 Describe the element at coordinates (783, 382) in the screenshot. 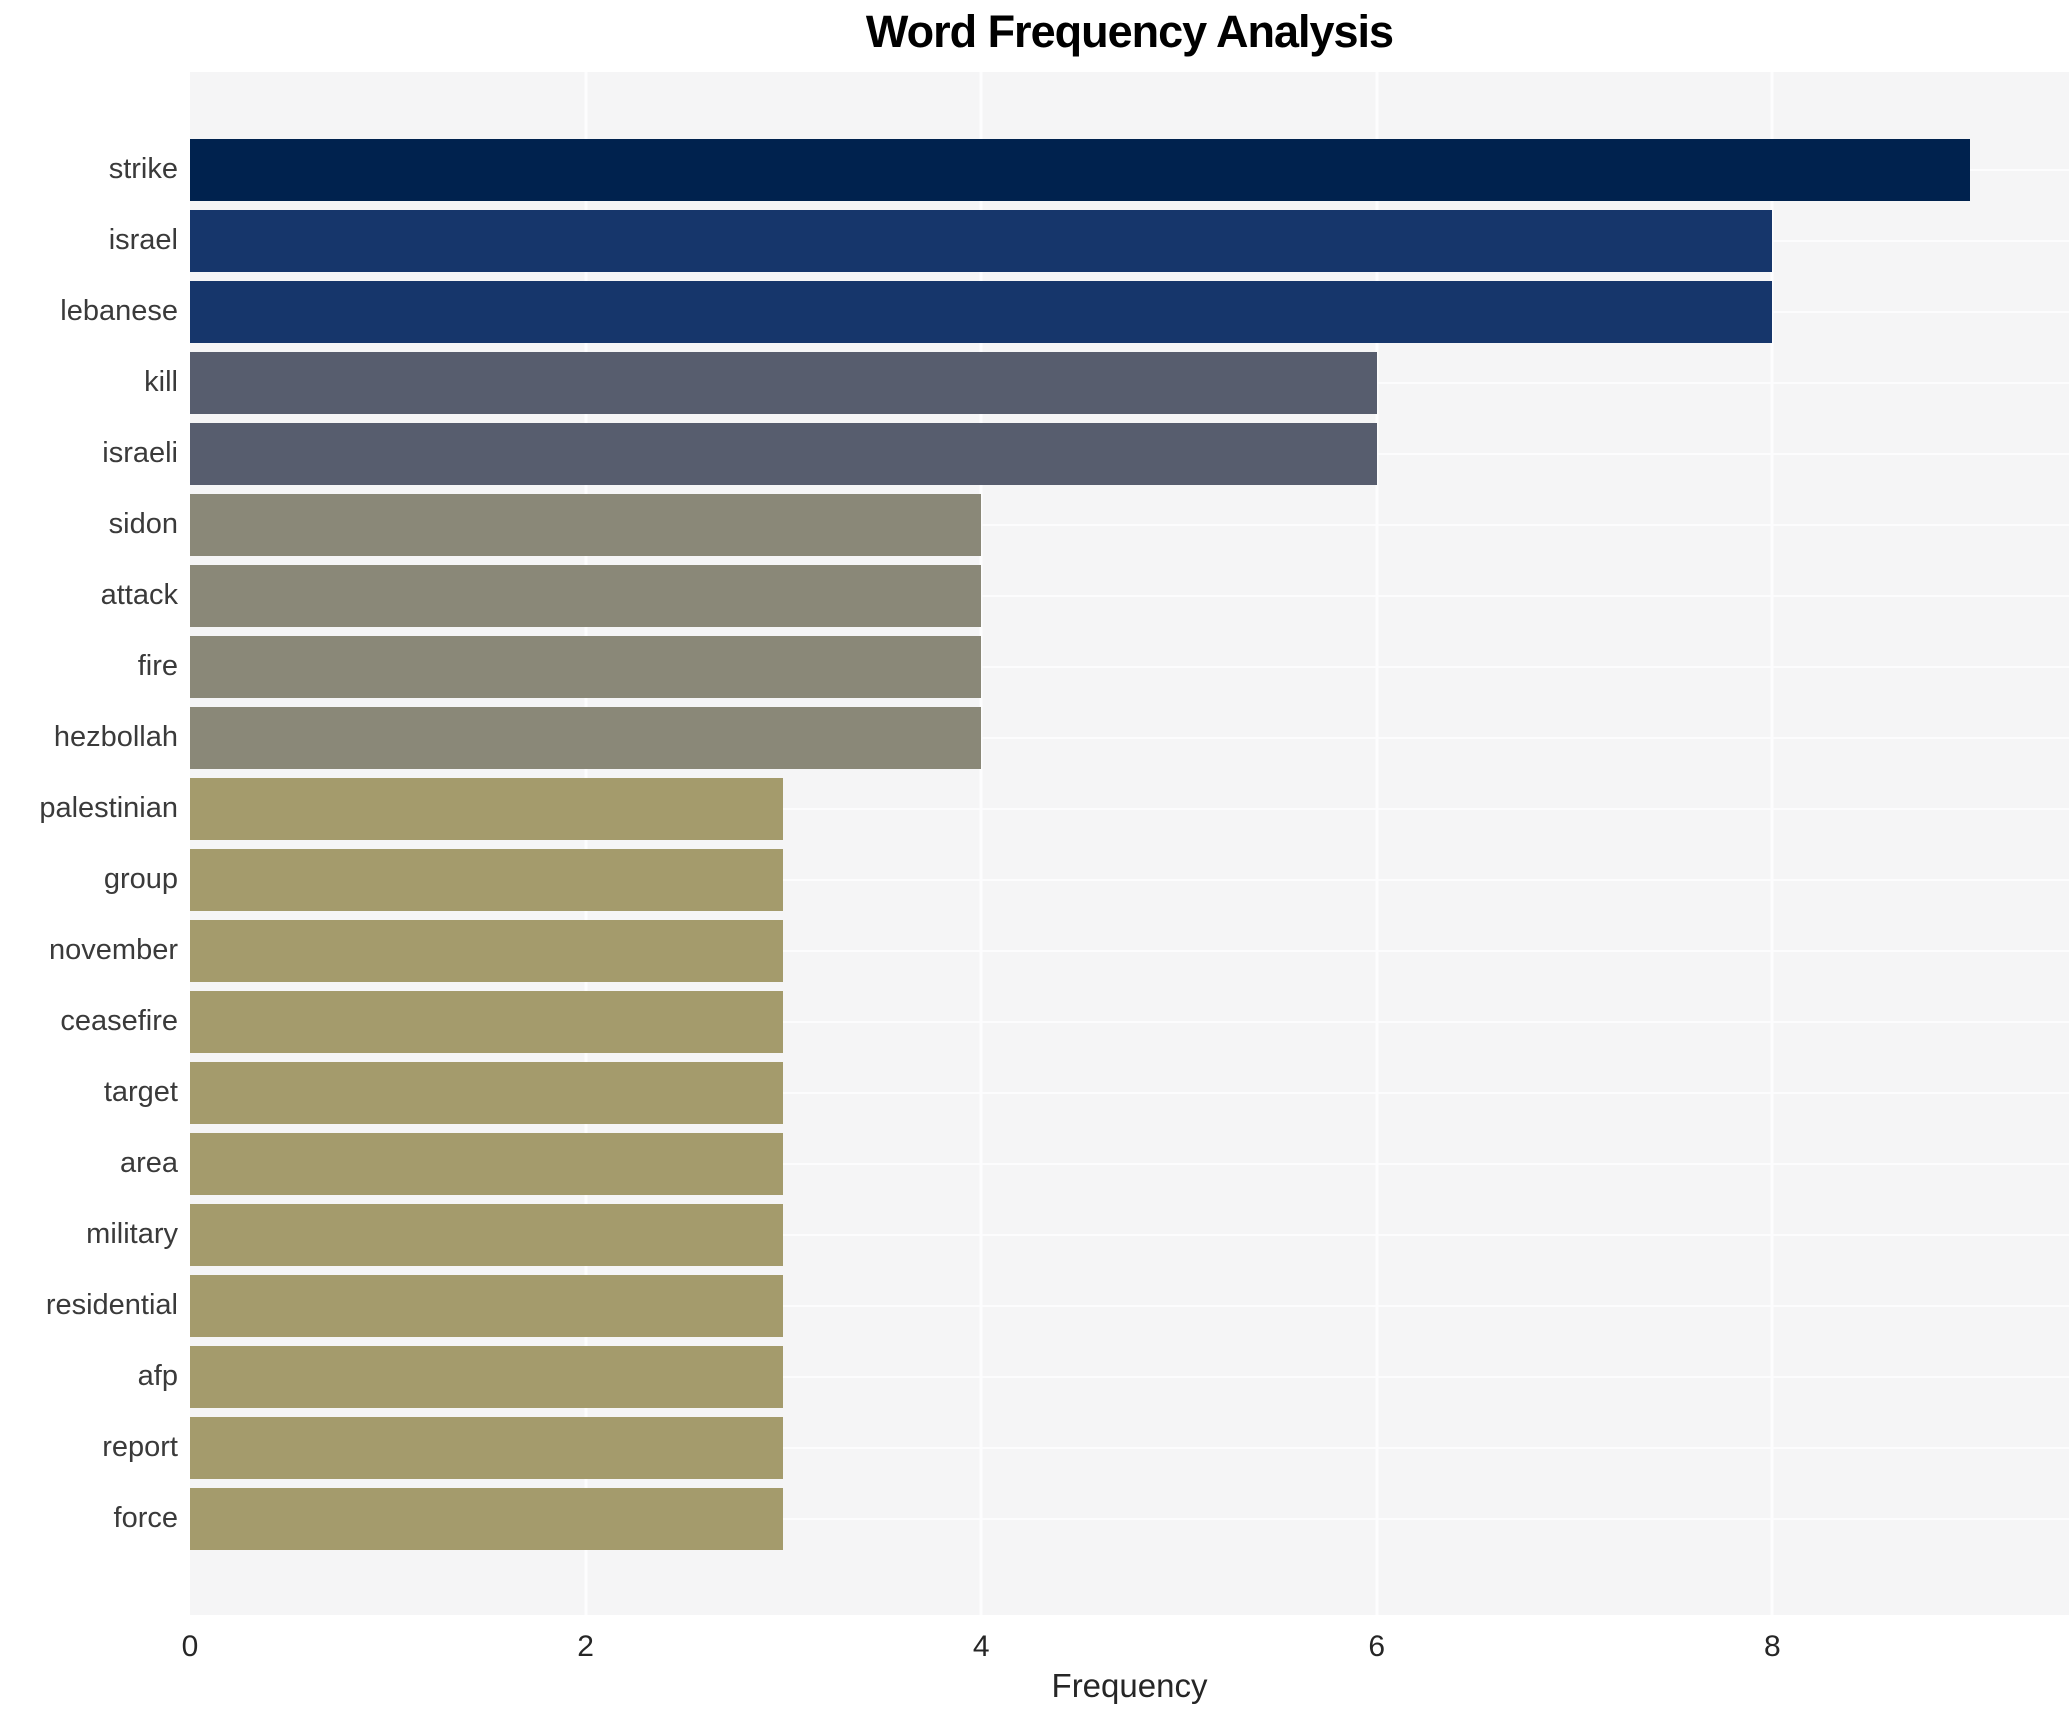

I see `bar-kill` at that location.